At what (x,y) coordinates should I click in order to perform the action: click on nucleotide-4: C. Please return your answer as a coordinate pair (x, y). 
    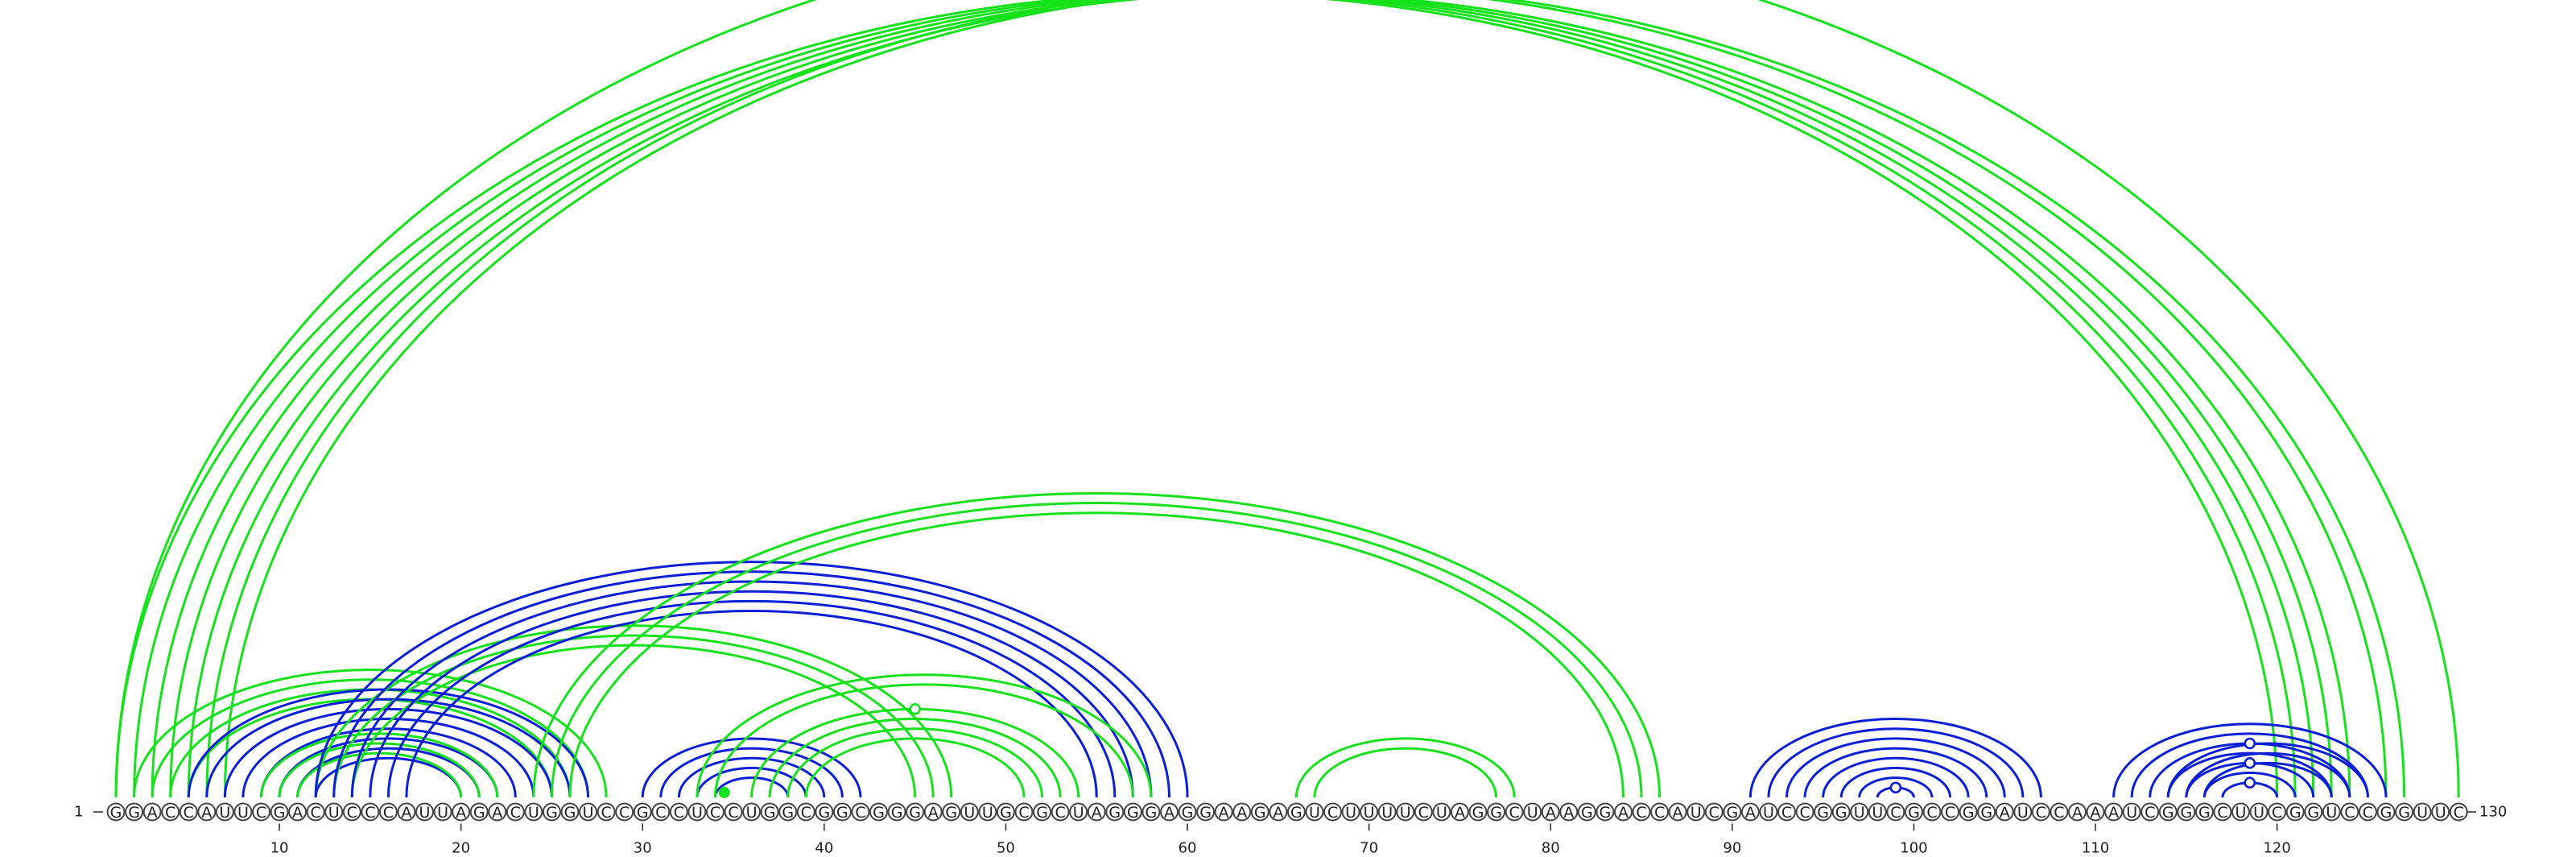
    Looking at the image, I should click on (170, 812).